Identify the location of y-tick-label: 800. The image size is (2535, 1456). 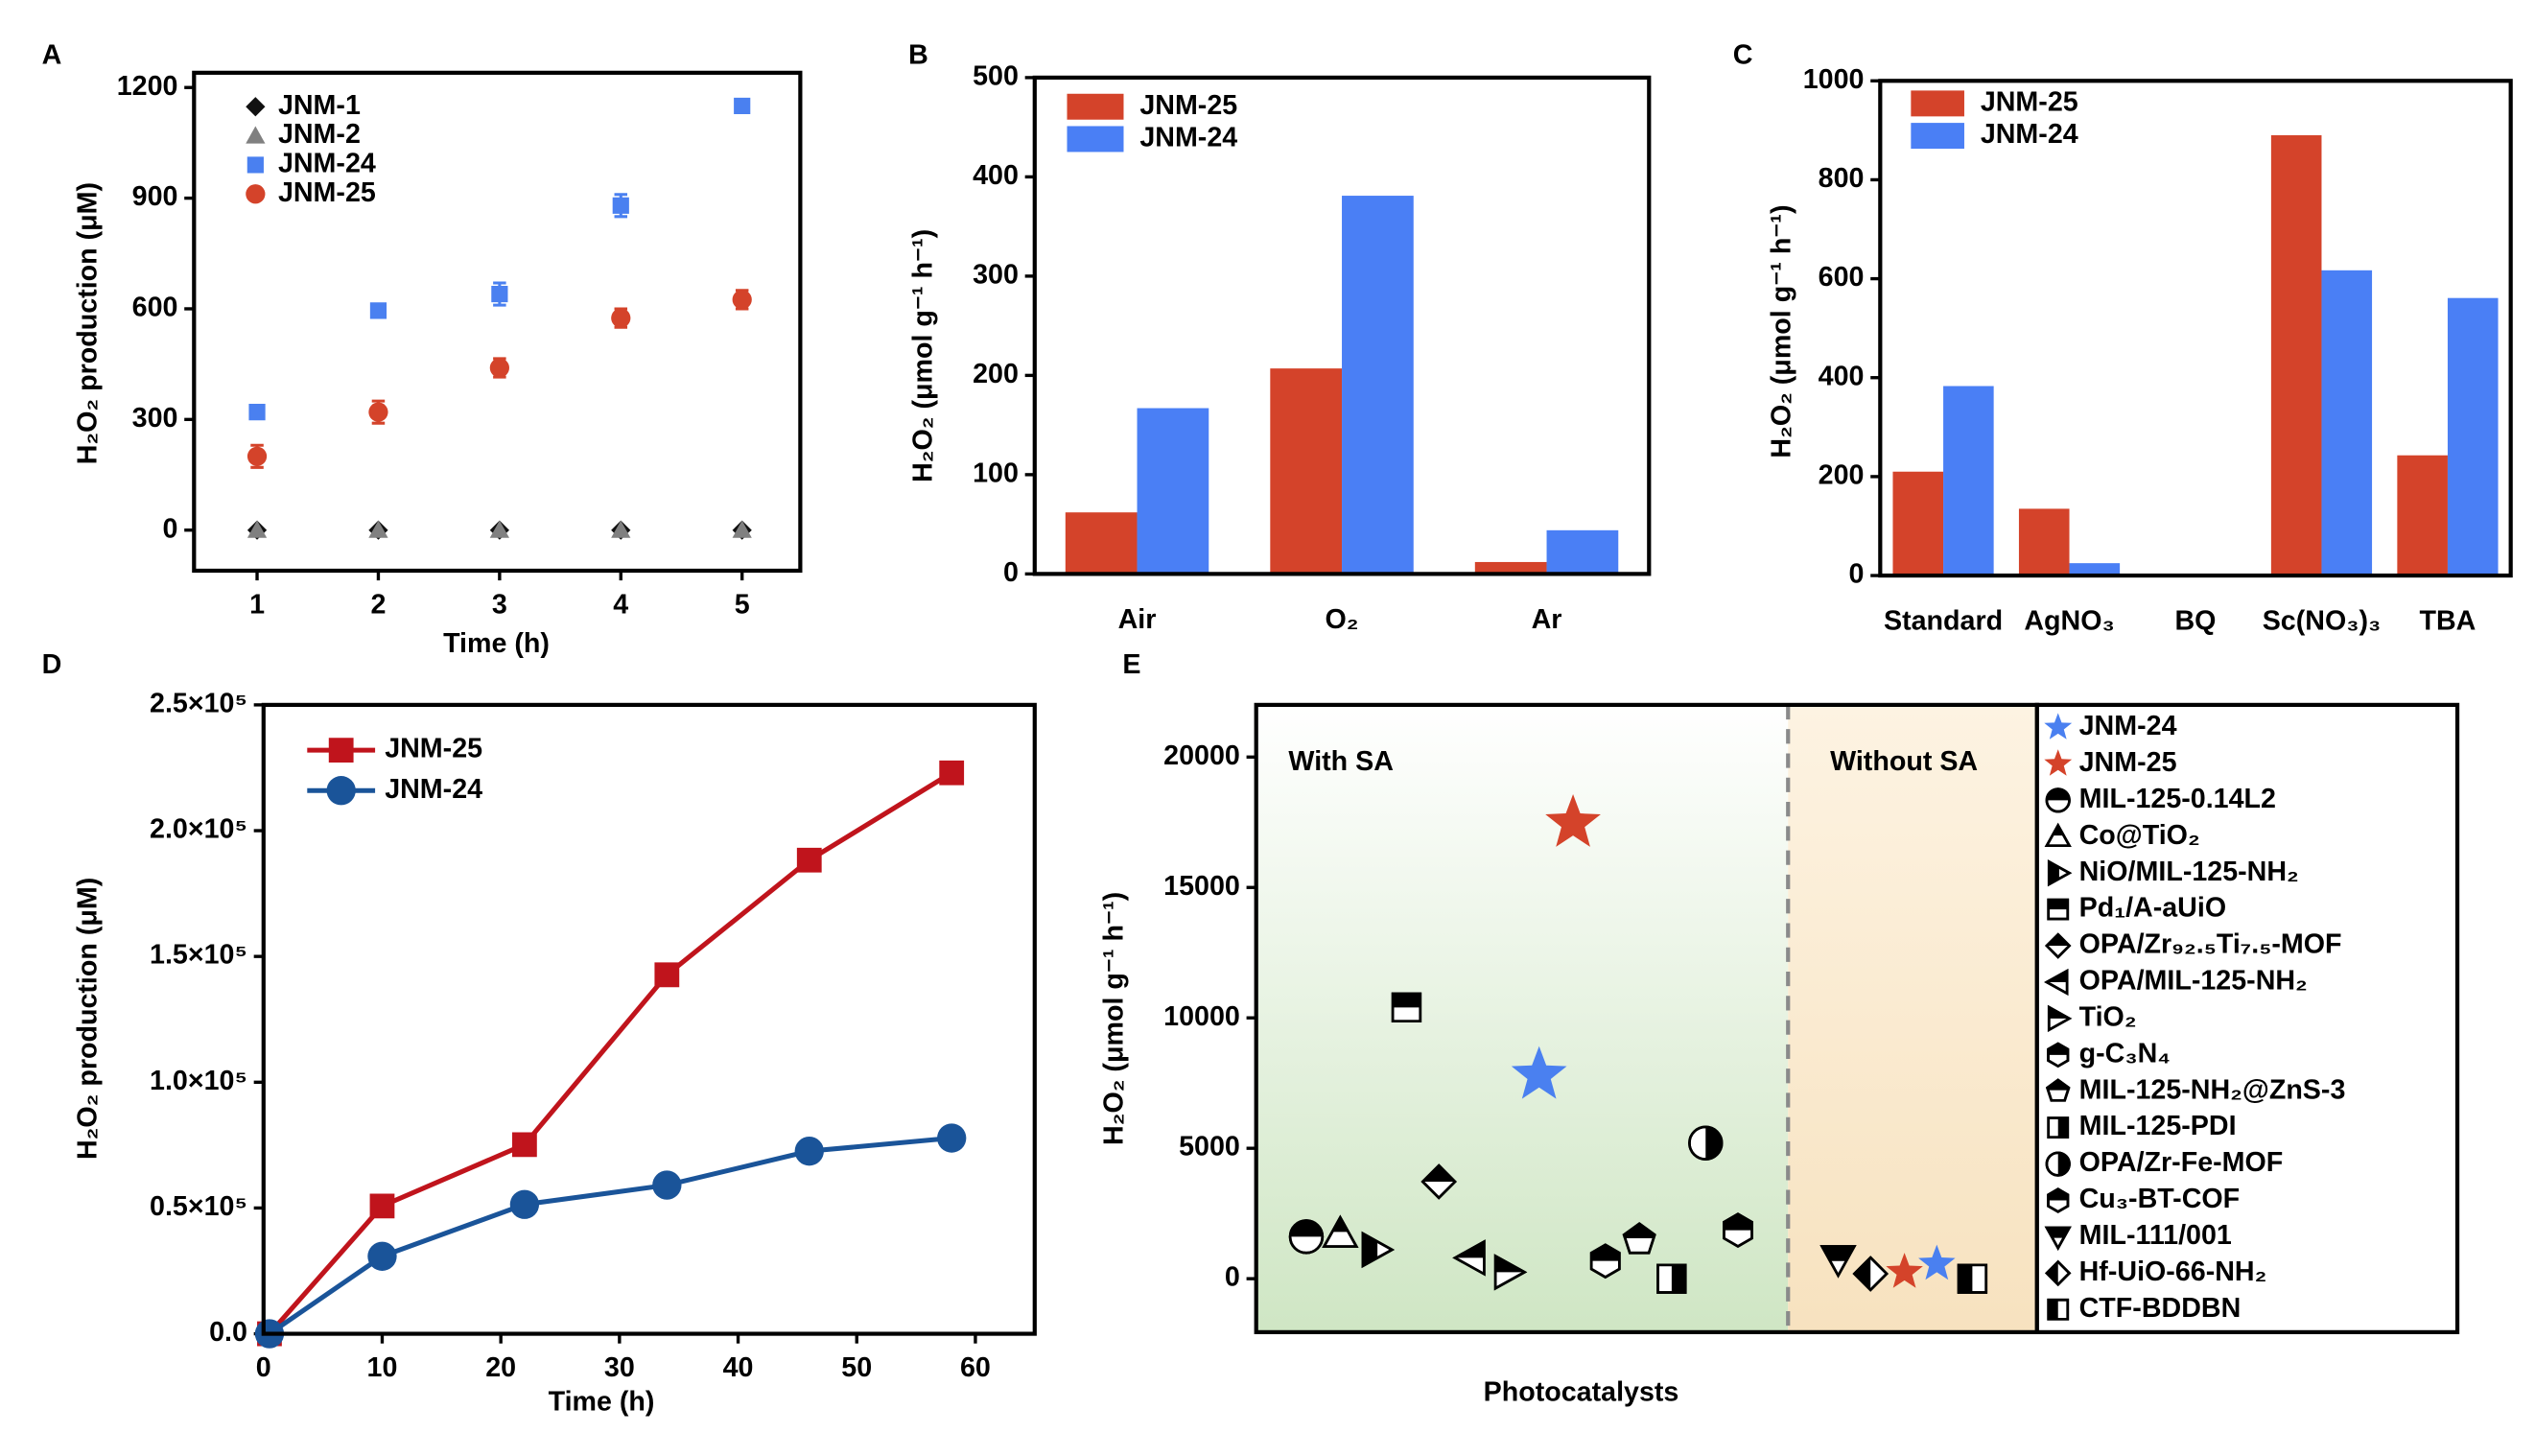
(1842, 179).